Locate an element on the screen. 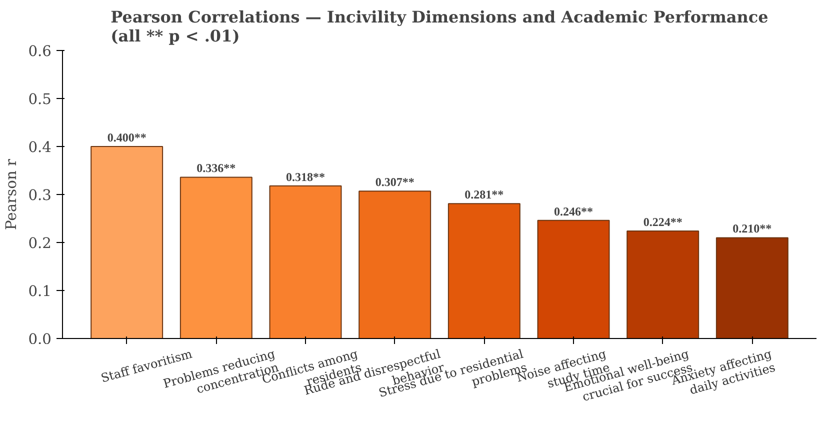  y-tick-label: 0.5 is located at coordinates (40, 99).